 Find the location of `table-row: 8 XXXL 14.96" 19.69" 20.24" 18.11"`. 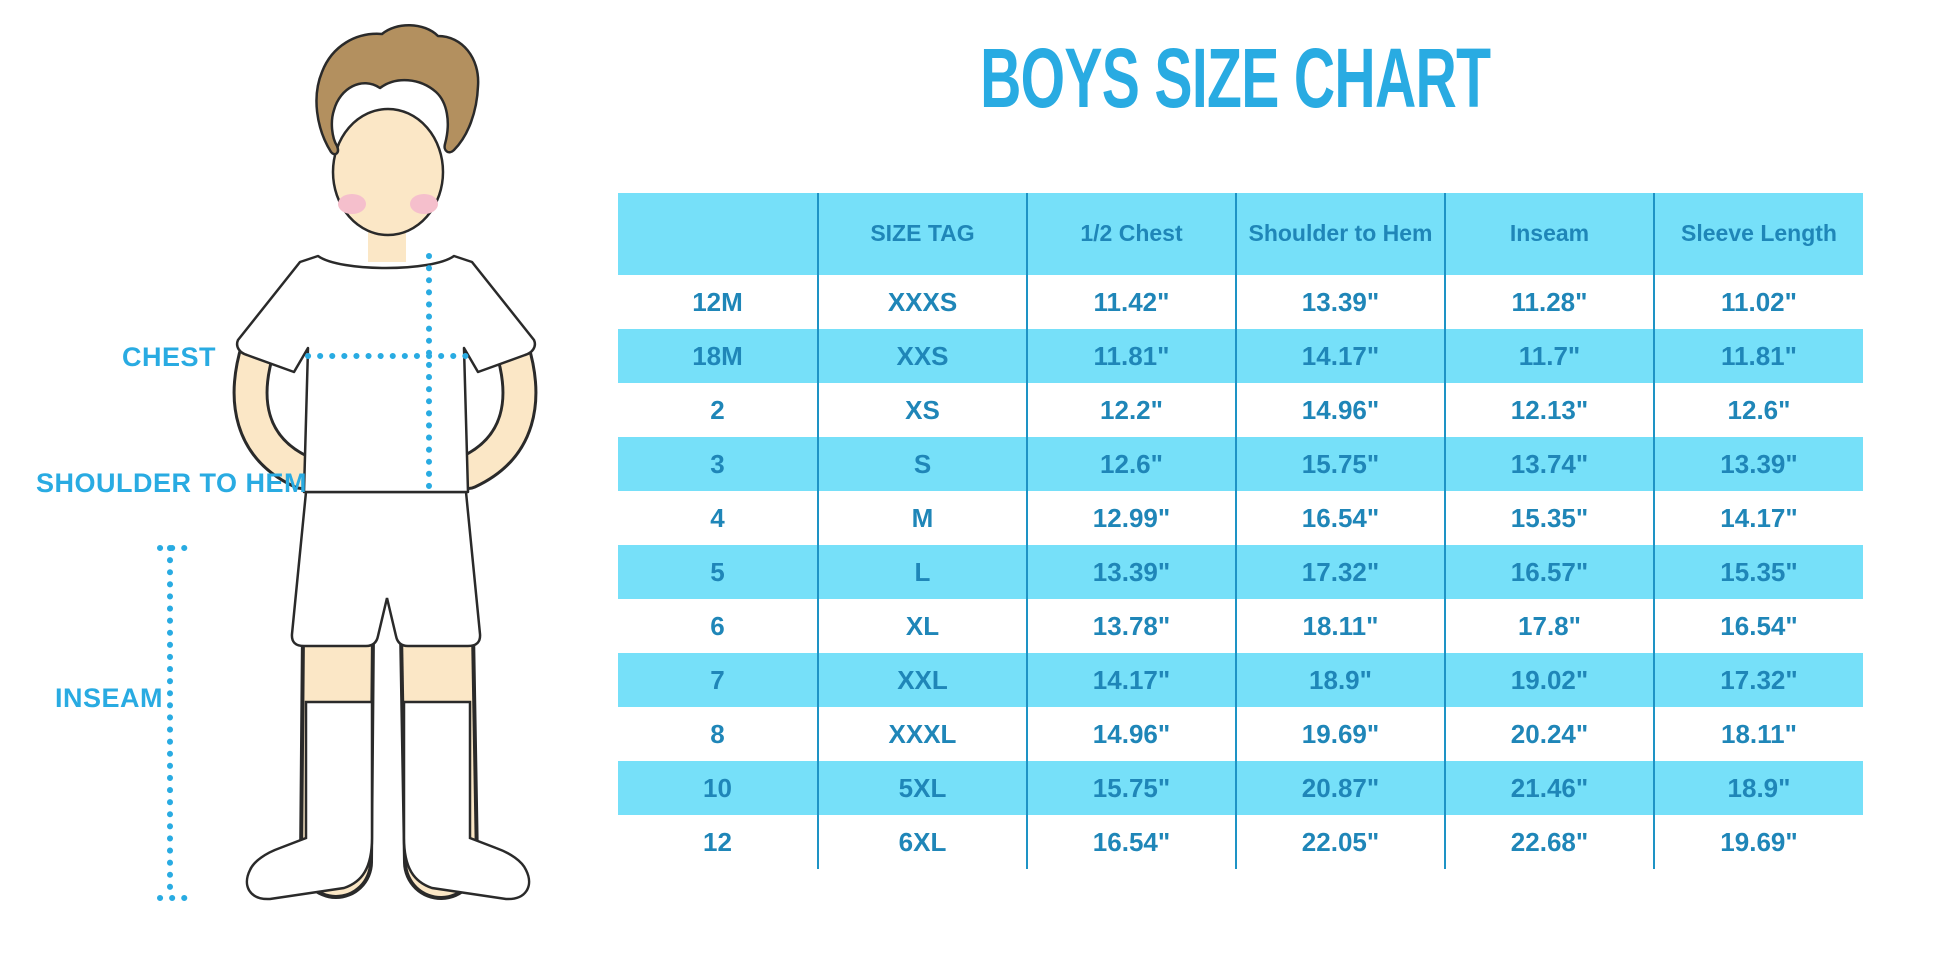

table-row: 8 XXXL 14.96" 19.69" 20.24" 18.11" is located at coordinates (1240, 734).